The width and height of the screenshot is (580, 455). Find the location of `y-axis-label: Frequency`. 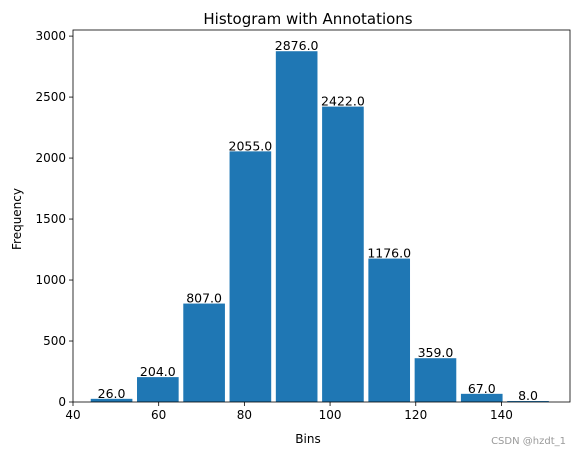

y-axis-label: Frequency is located at coordinates (17, 219).